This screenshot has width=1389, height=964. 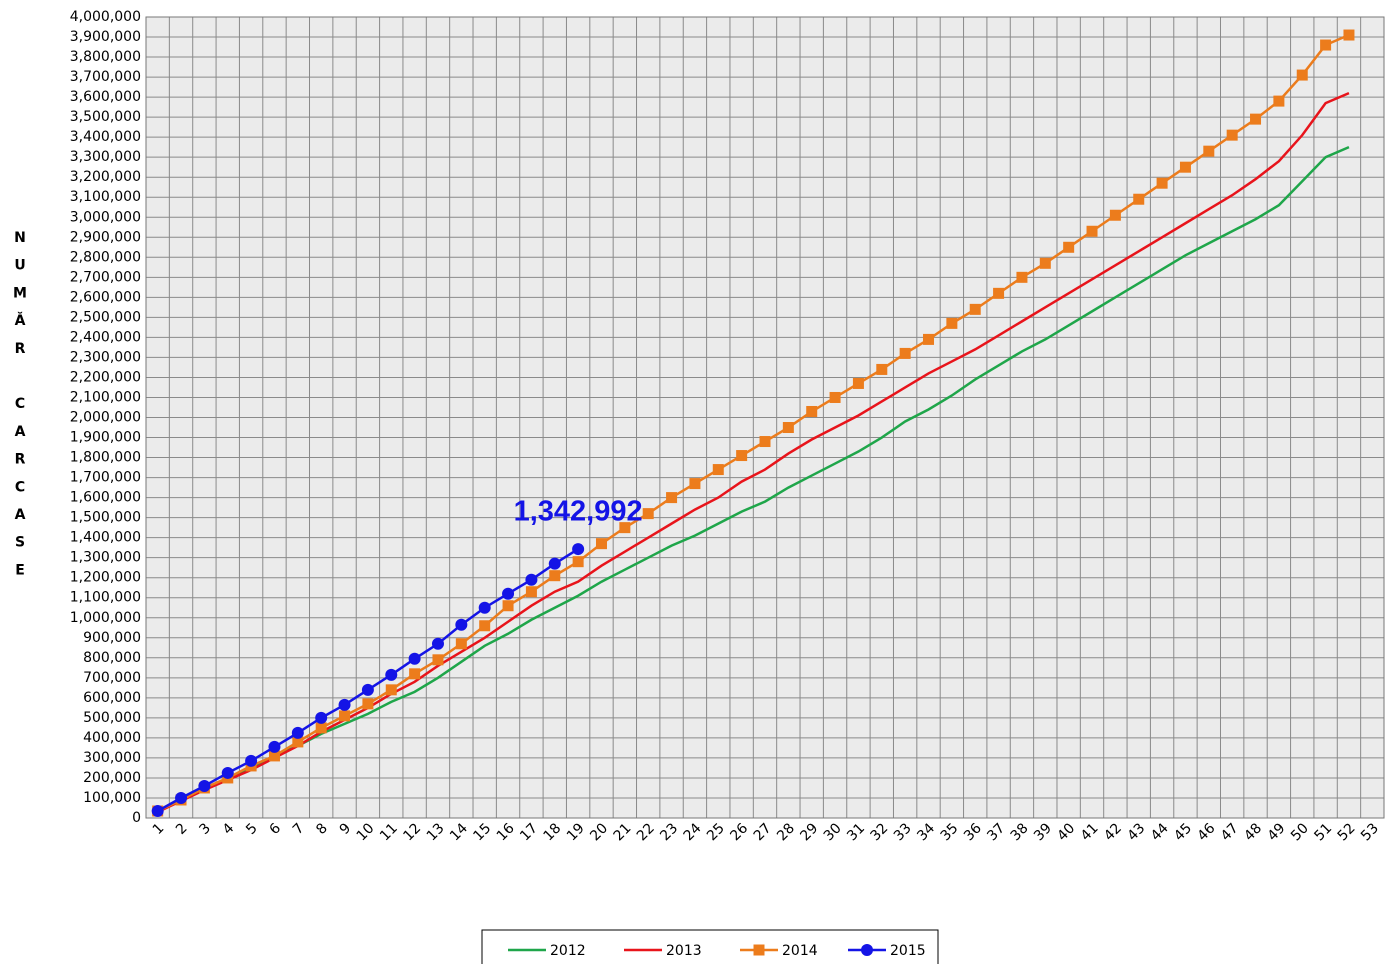 What do you see at coordinates (1090, 832) in the screenshot?
I see `x-tick-label: 41` at bounding box center [1090, 832].